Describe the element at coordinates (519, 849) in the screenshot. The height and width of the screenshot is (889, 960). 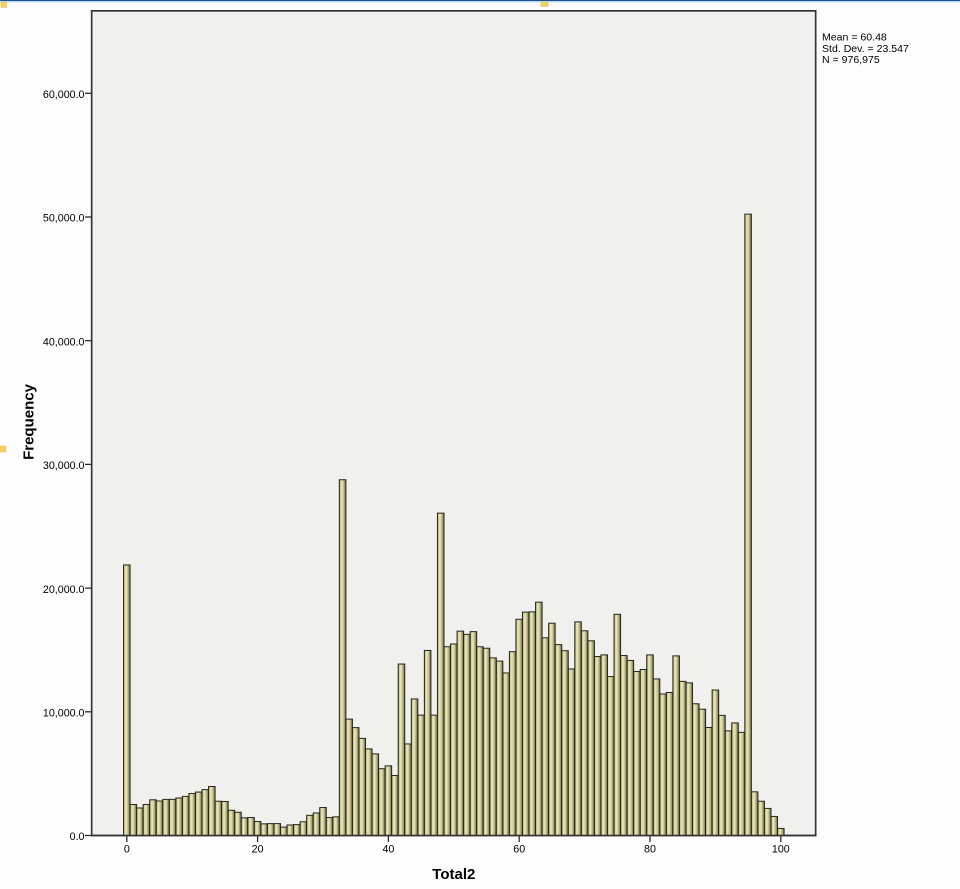
I see `svg-text: 60` at that location.